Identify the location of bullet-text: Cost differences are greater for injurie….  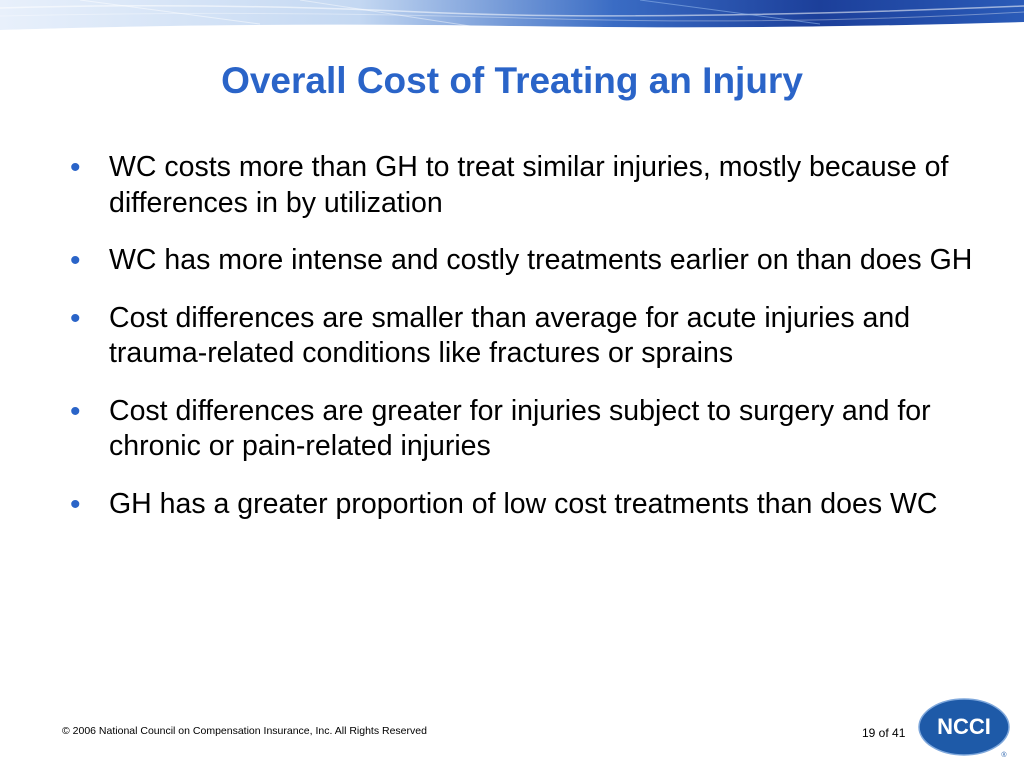
(520, 428).